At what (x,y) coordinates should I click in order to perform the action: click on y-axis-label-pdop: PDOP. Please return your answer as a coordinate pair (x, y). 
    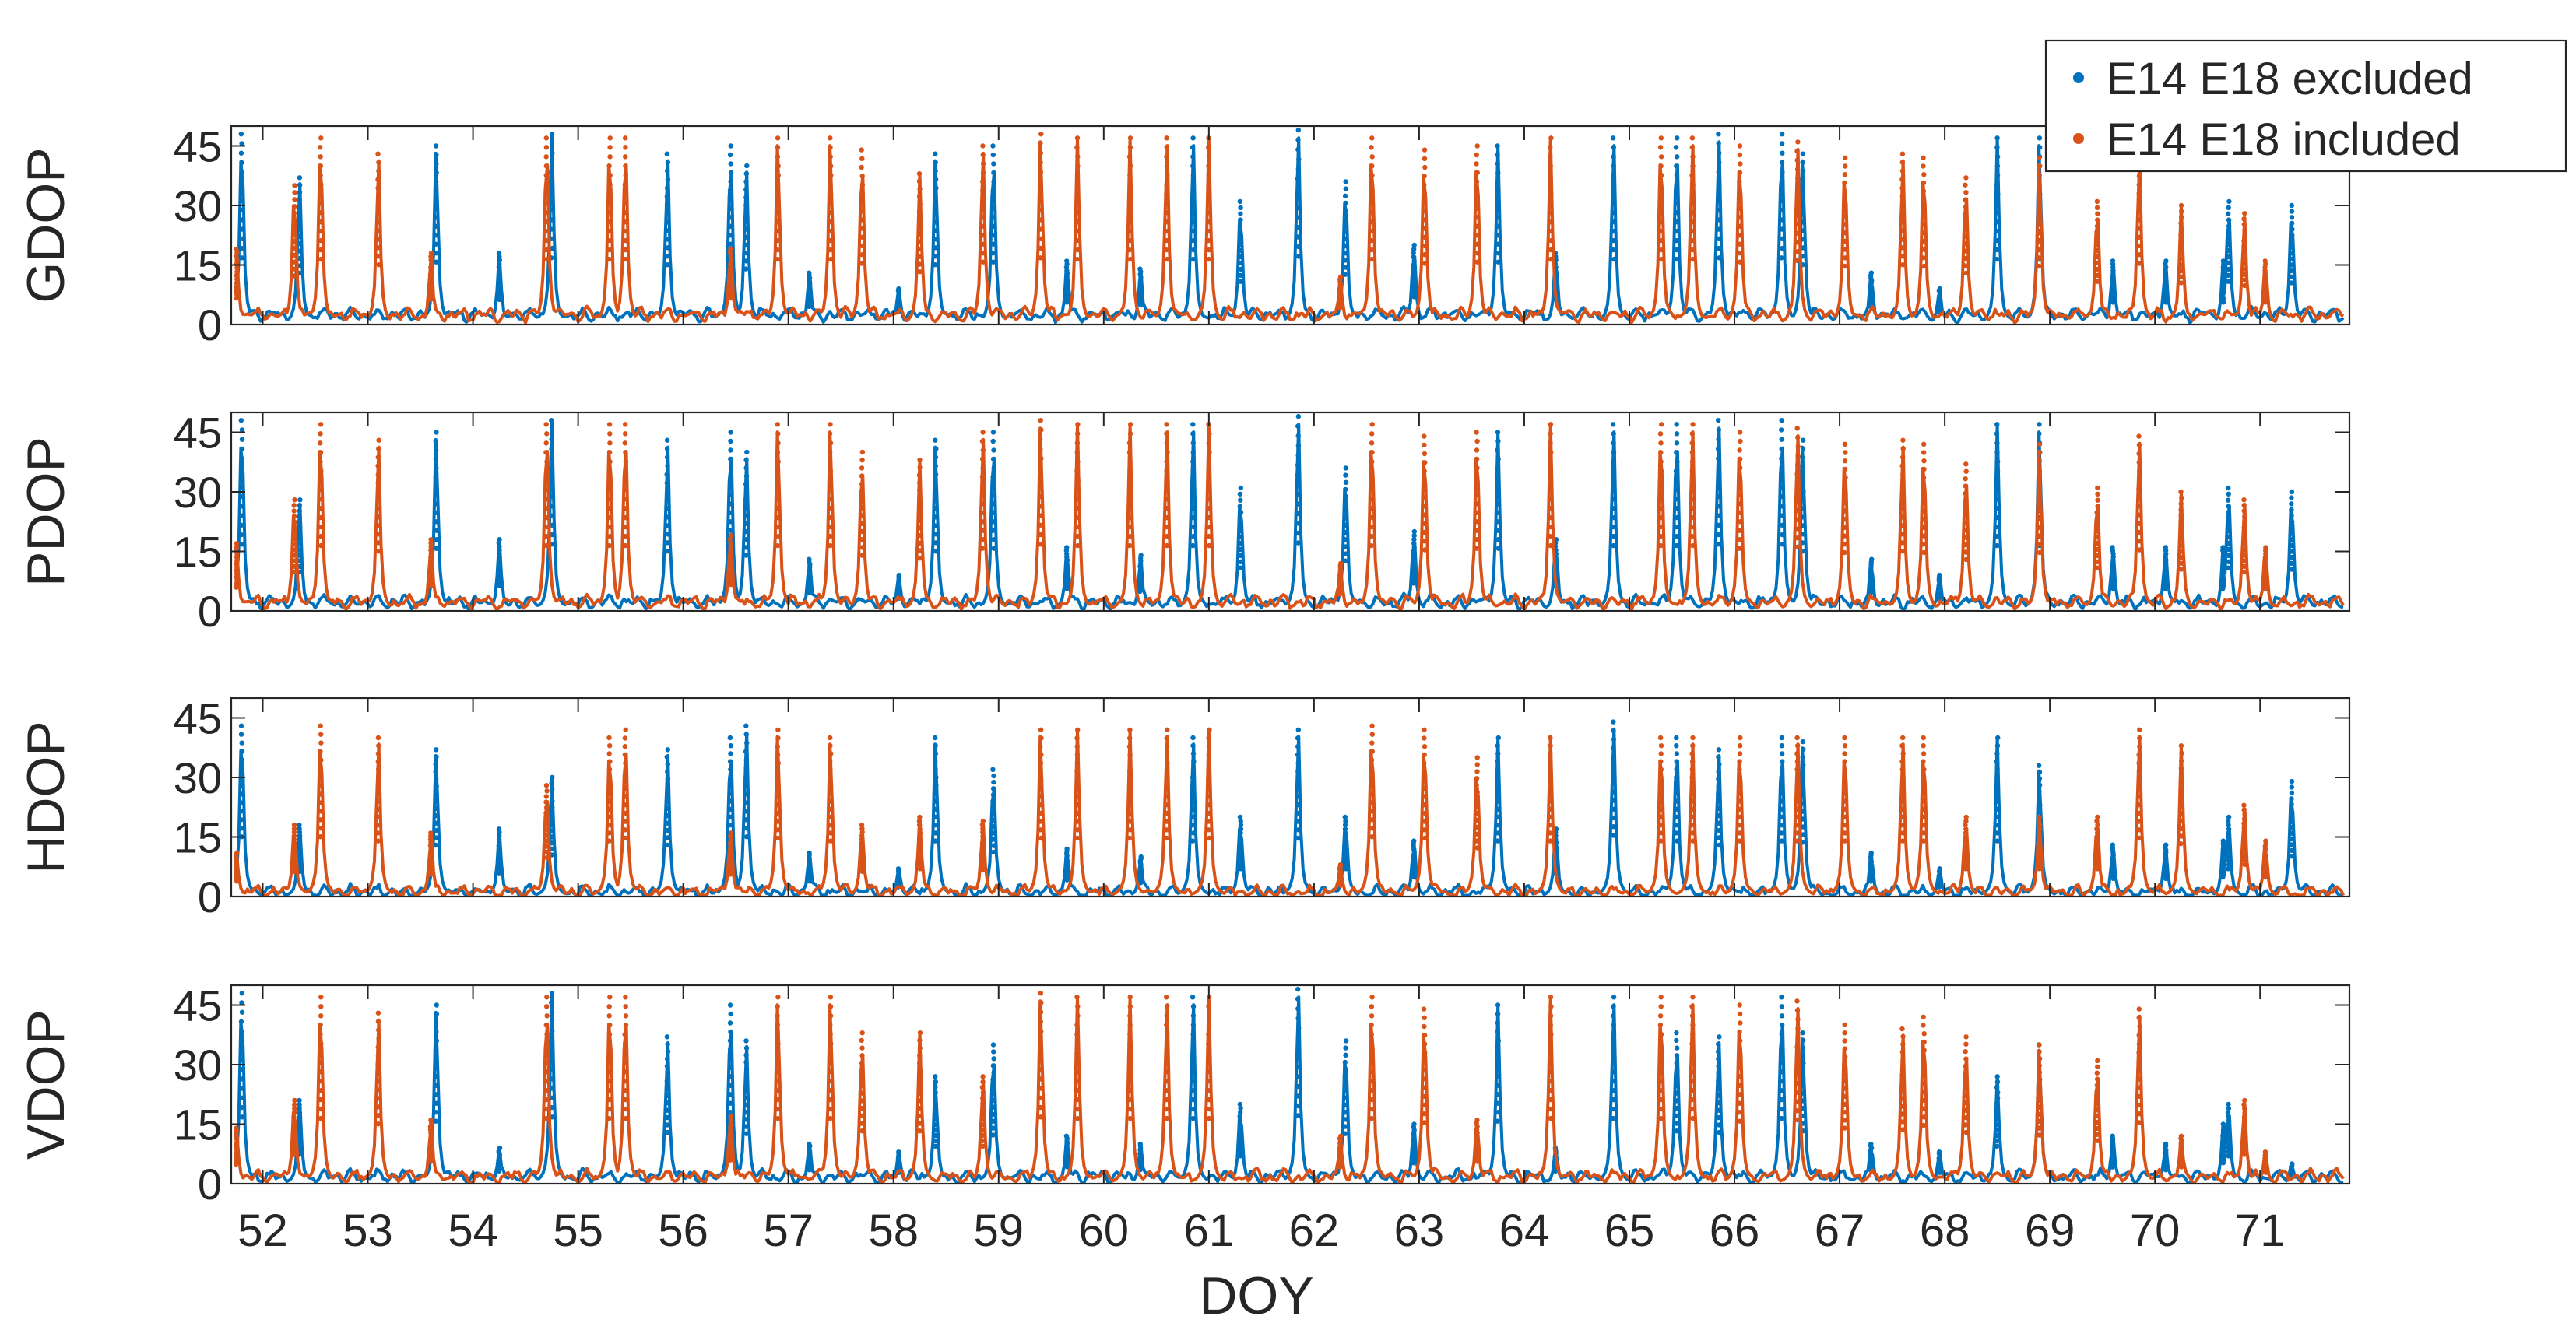
    Looking at the image, I should click on (46, 512).